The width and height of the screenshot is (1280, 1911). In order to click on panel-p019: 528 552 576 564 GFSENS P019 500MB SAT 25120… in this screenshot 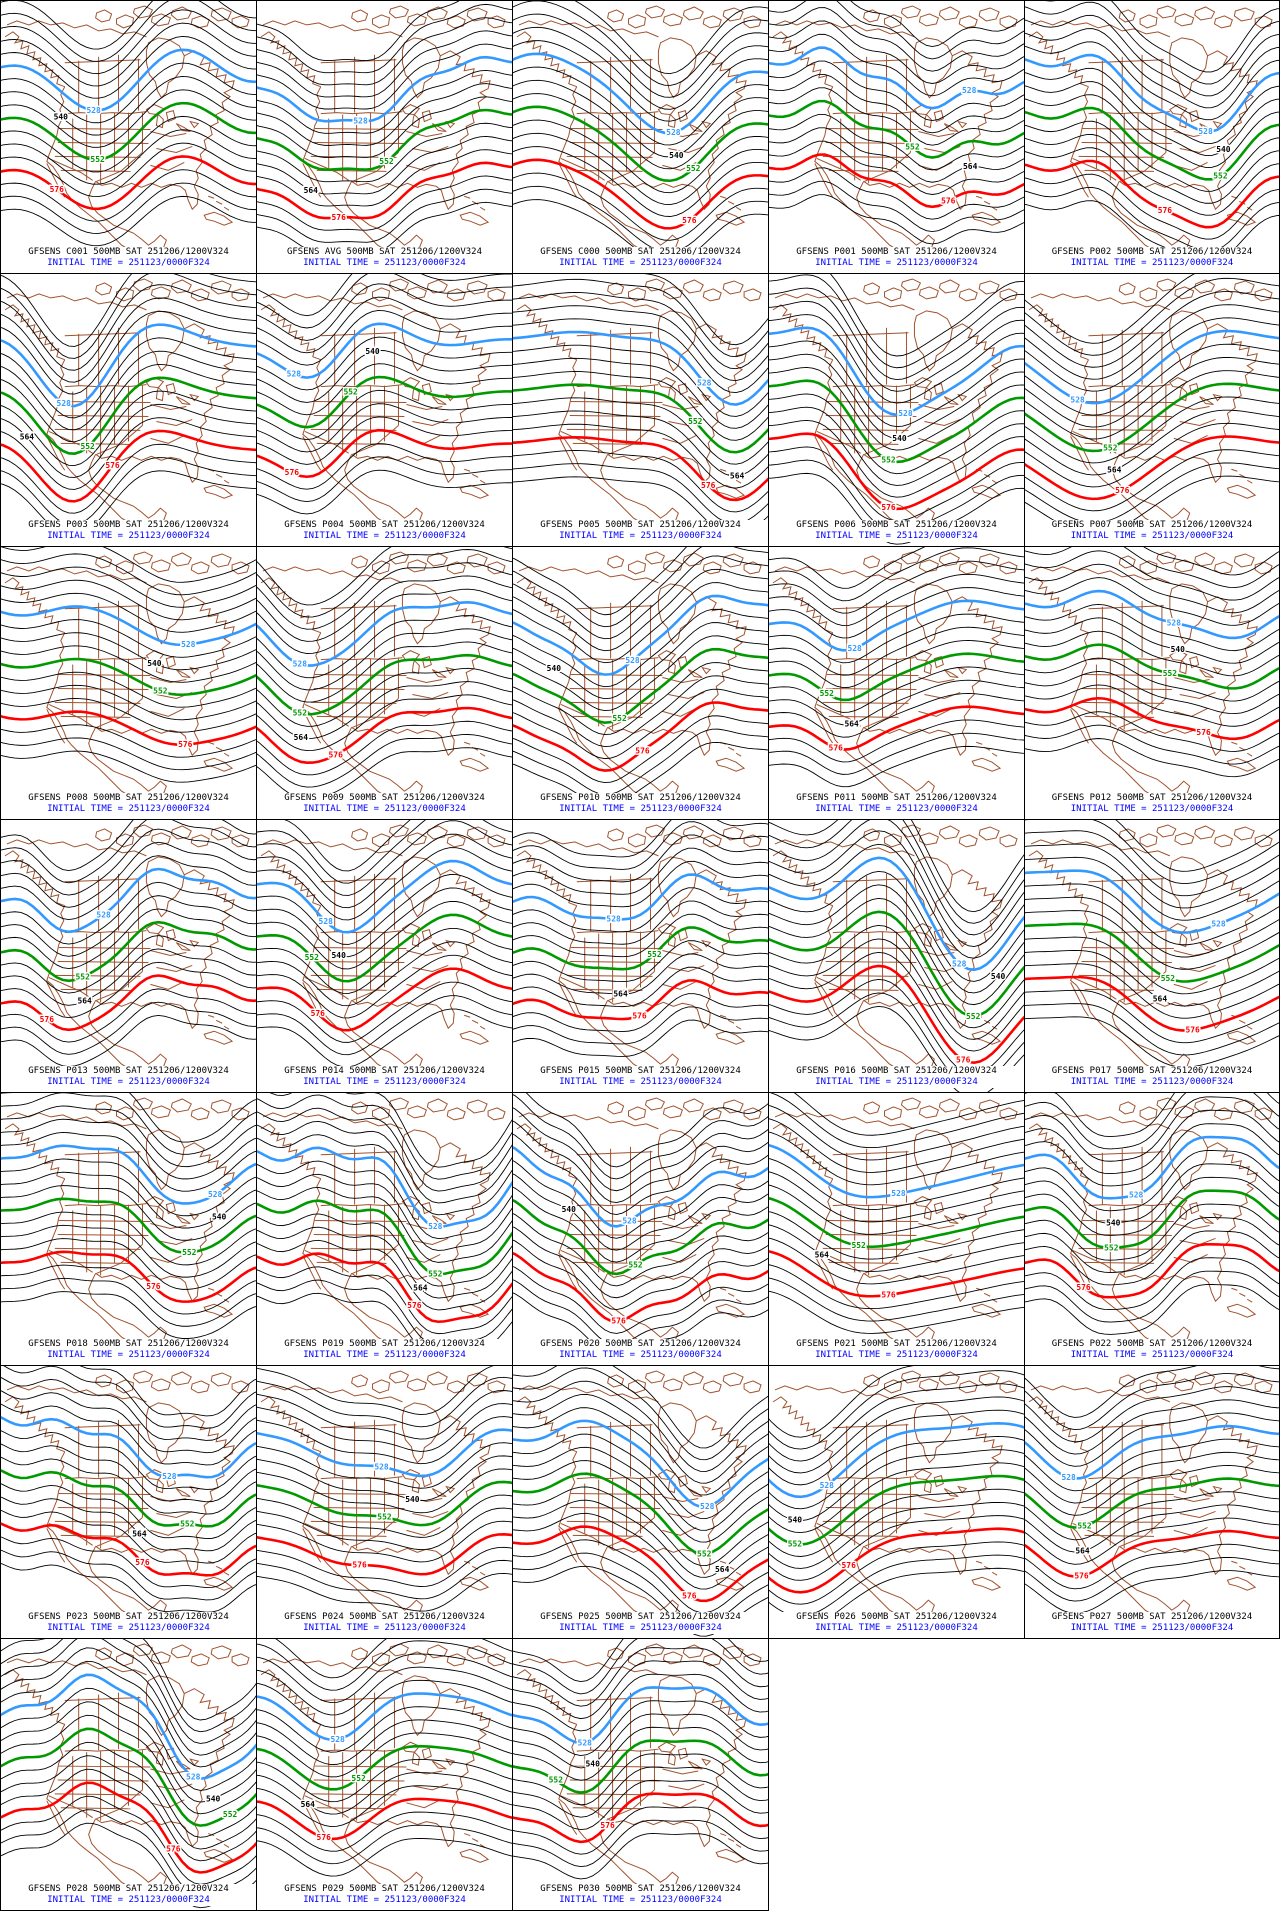, I will do `click(384, 1229)`.